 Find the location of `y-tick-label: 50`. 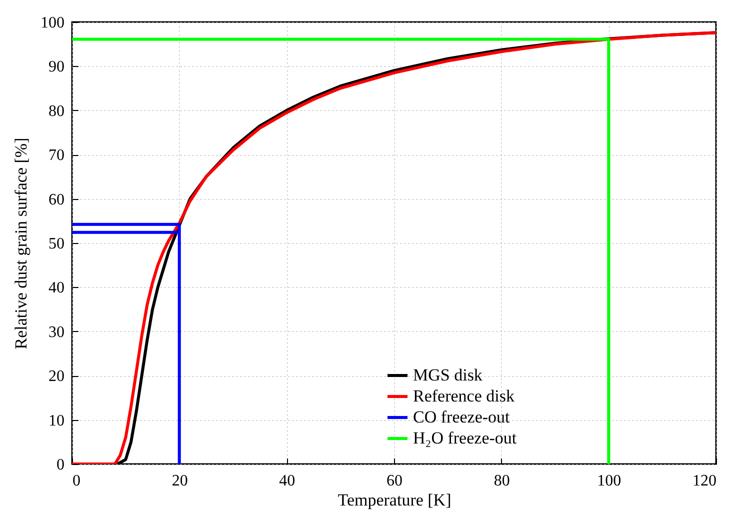

y-tick-label: 50 is located at coordinates (56, 244).